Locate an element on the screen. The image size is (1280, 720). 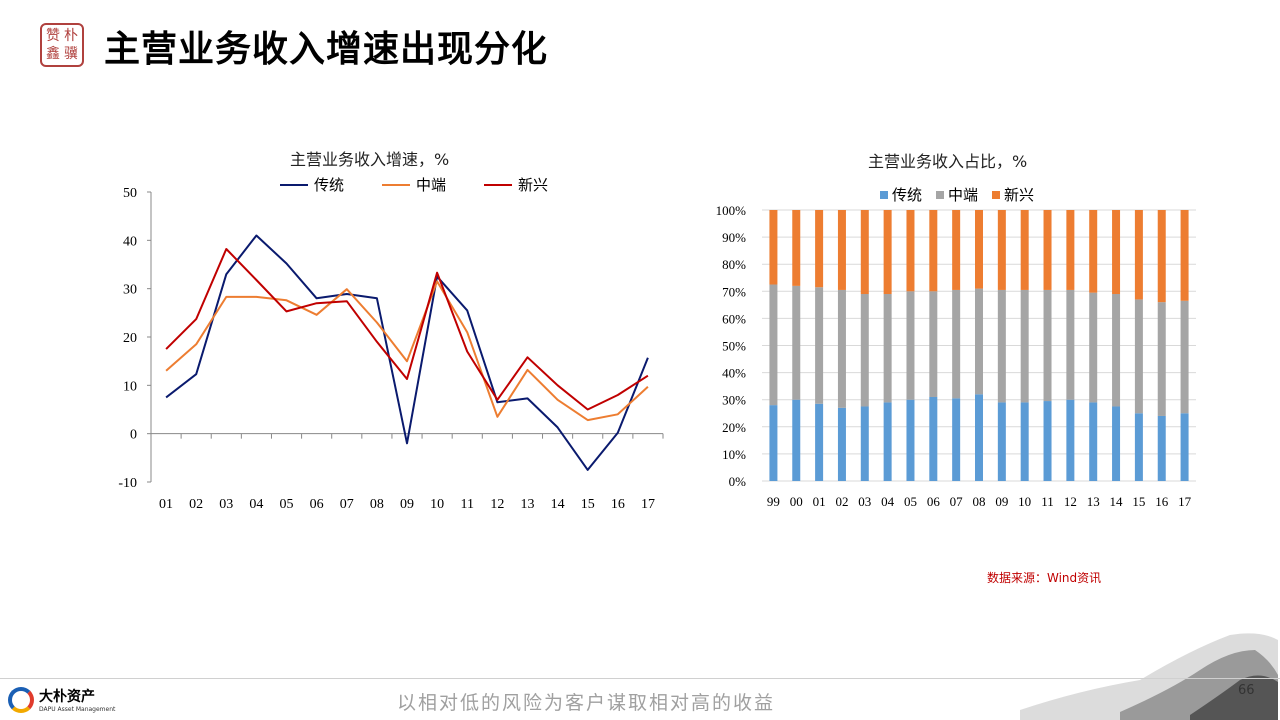
page-title: 主营业务收入增速出现分化 is located at coordinates (326, 49).